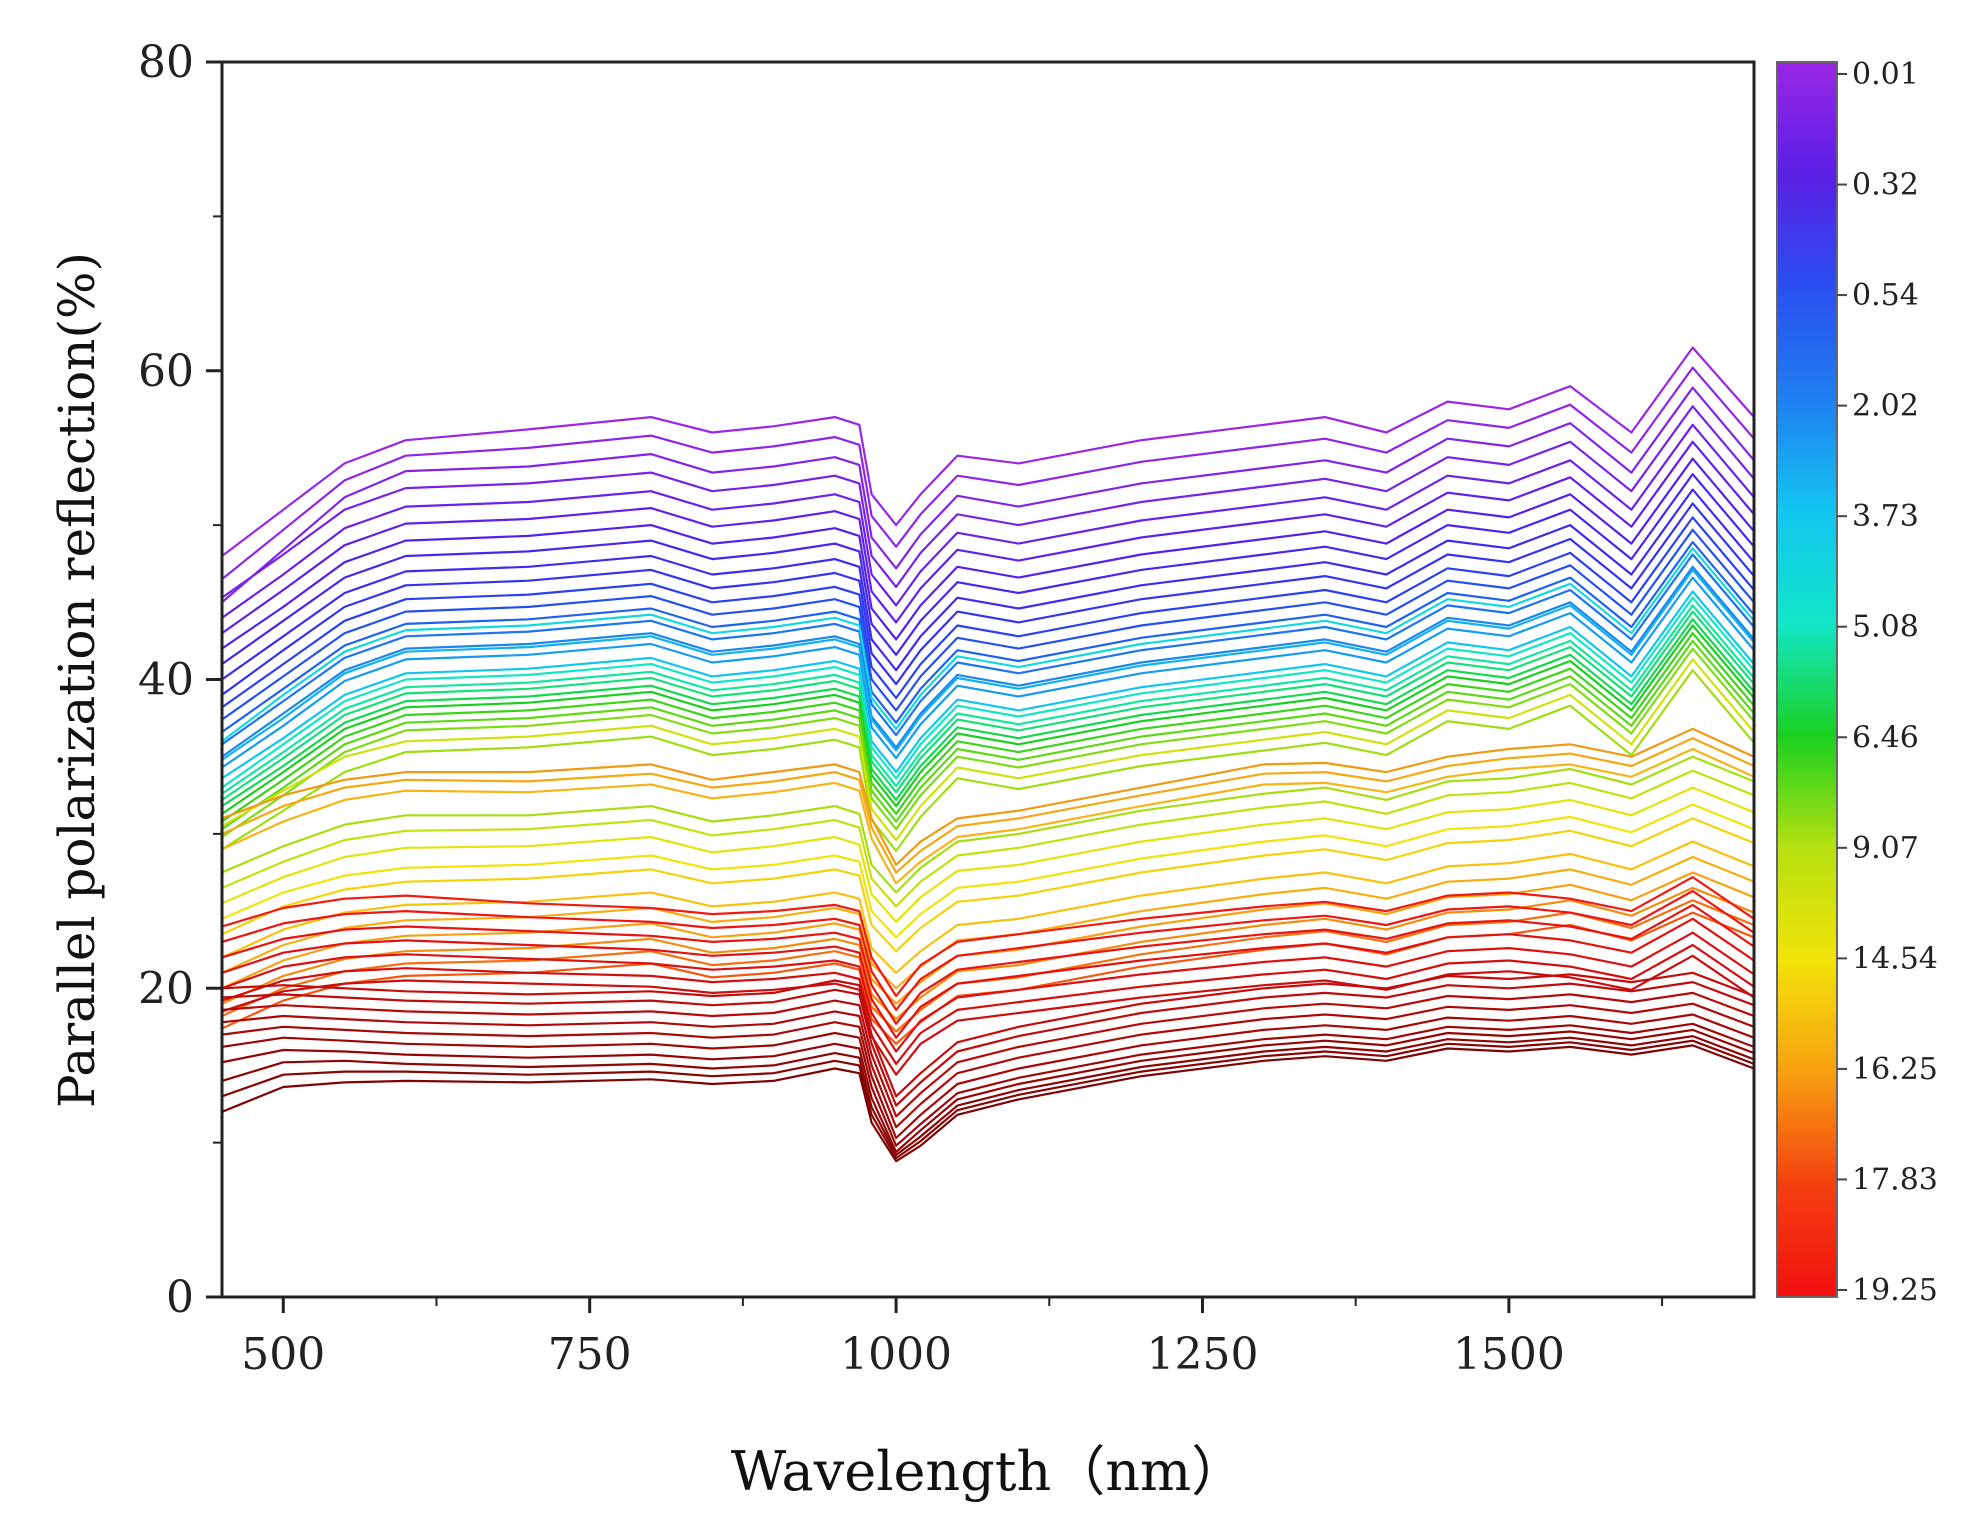 The height and width of the screenshot is (1524, 1964). Describe the element at coordinates (590, 1354) in the screenshot. I see `x-tick-label-1: 750` at that location.